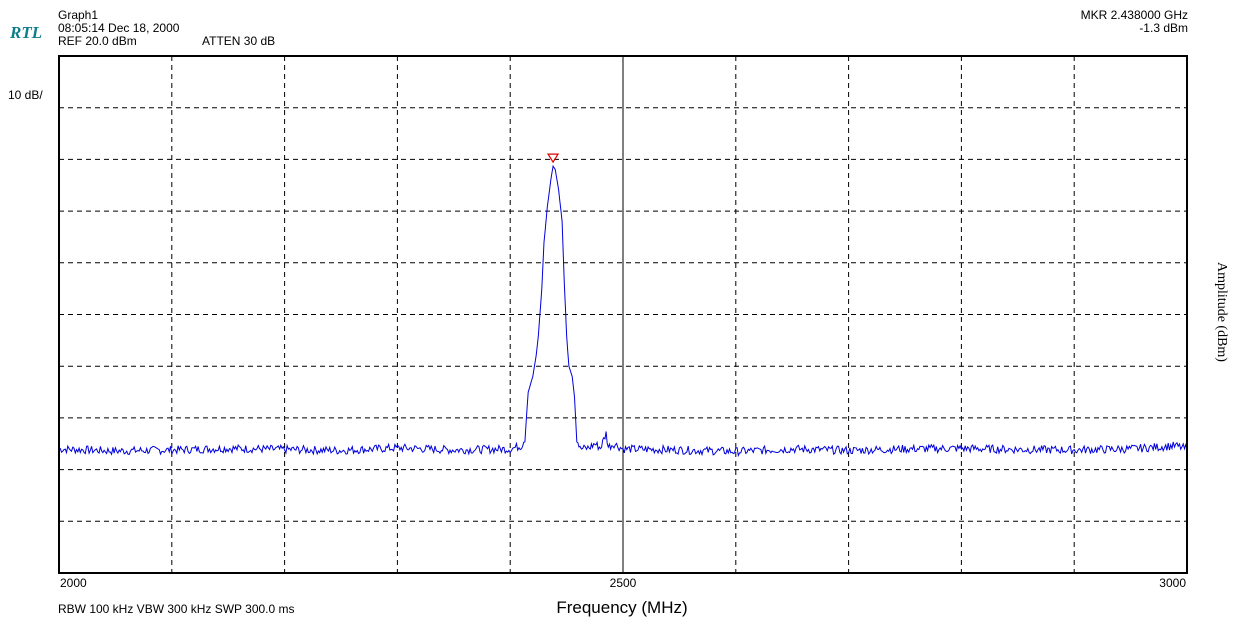 The image size is (1246, 625). What do you see at coordinates (119, 28) in the screenshot?
I see `timestamp: 08:05:14 Dec 18, 2000` at bounding box center [119, 28].